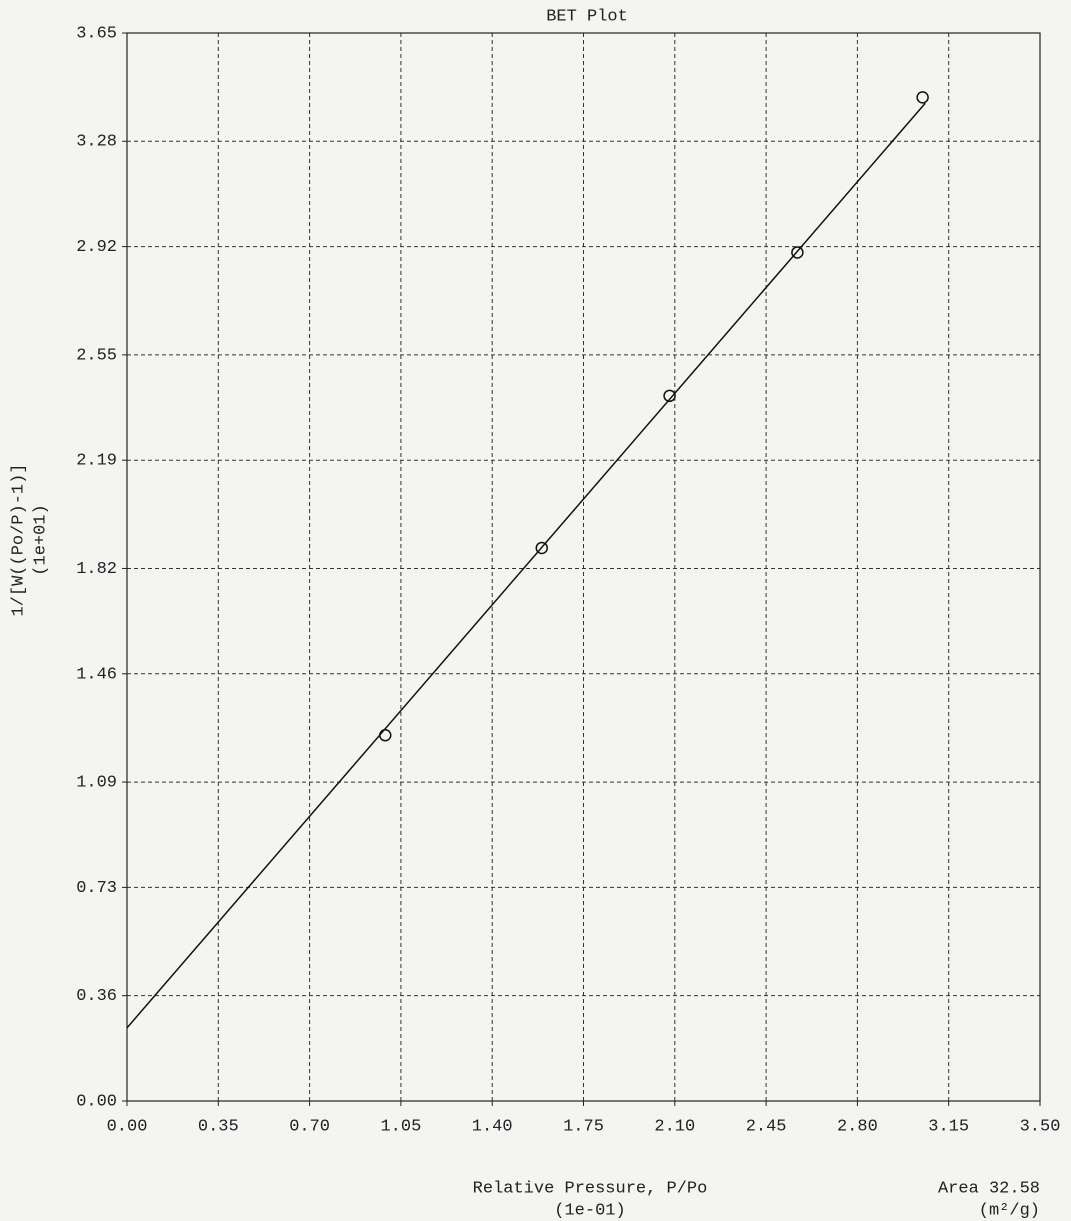 Image resolution: width=1071 pixels, height=1221 pixels. I want to click on y-tick-label: 2.55, so click(96, 355).